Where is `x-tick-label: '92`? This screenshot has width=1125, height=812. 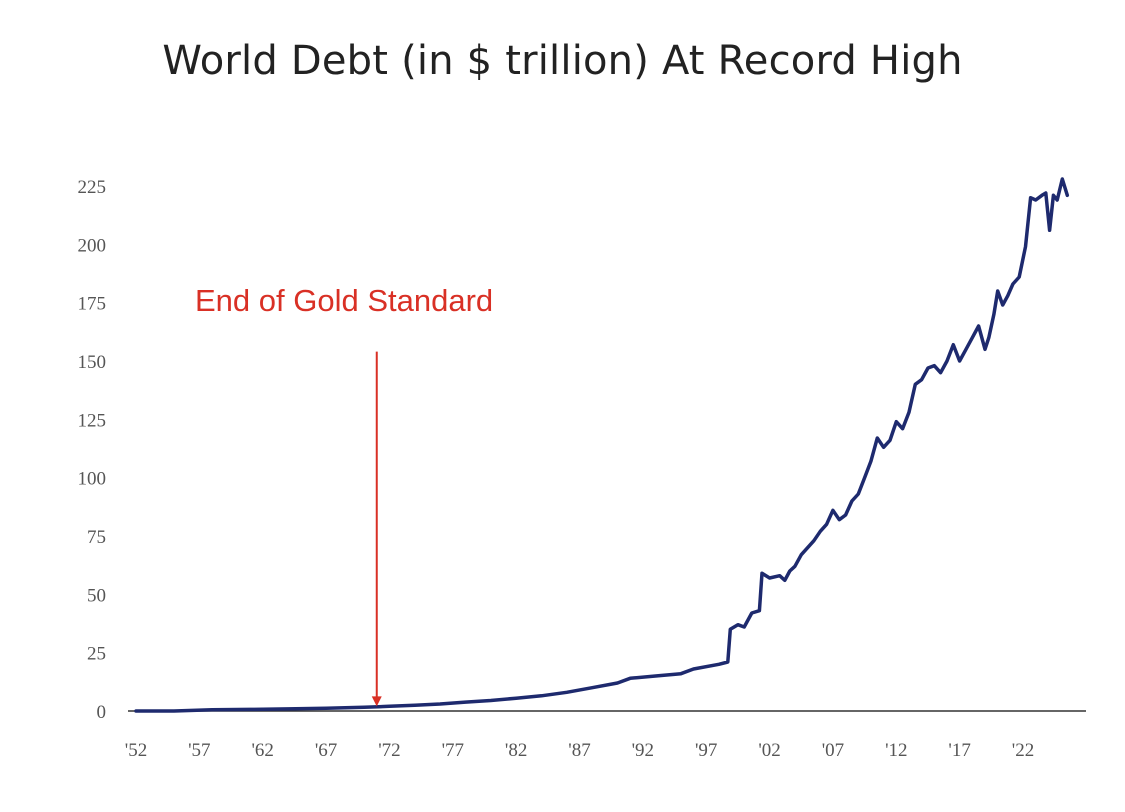
x-tick-label: '92 is located at coordinates (643, 750).